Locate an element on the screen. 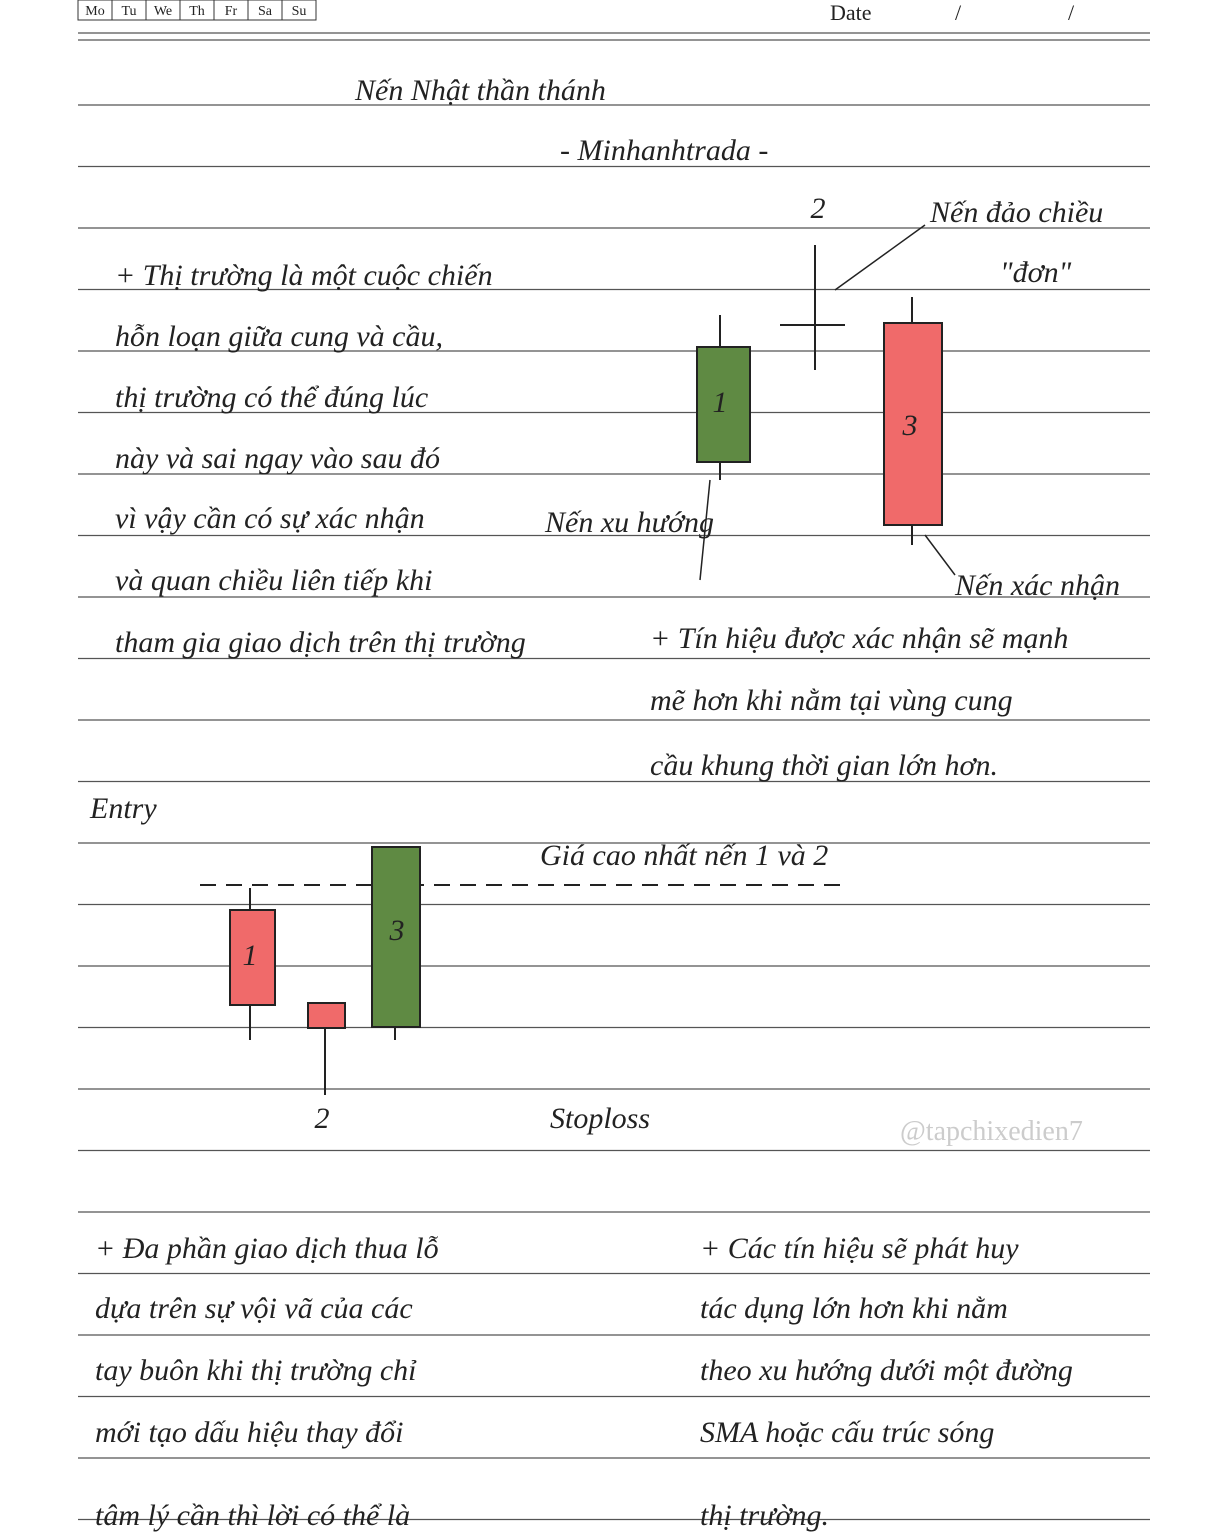 Image resolution: width=1216 pixels, height=1536 pixels. annotation: "đơn" is located at coordinates (1036, 272).